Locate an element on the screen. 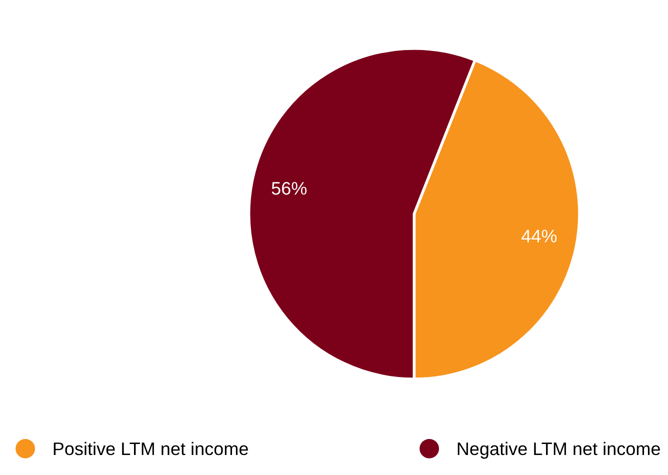 This screenshot has width=668, height=475. legend-label: Negative LTM net income is located at coordinates (559, 450).